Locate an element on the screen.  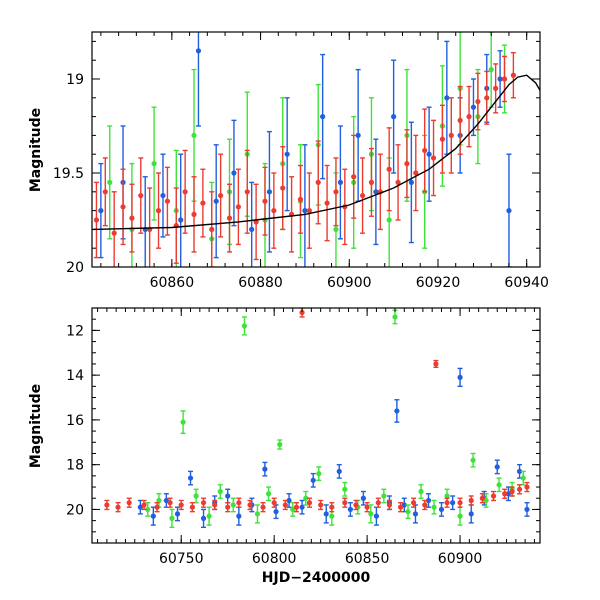
bottom-x-tick-label: 60900 is located at coordinates (460, 559).